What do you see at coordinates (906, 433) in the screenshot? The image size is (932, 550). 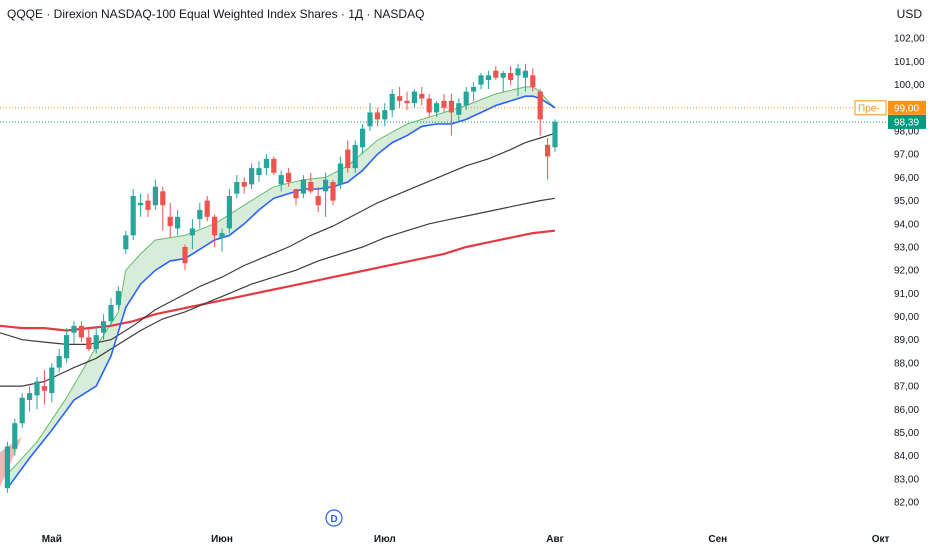 I see `y-tick-label: 85,00` at bounding box center [906, 433].